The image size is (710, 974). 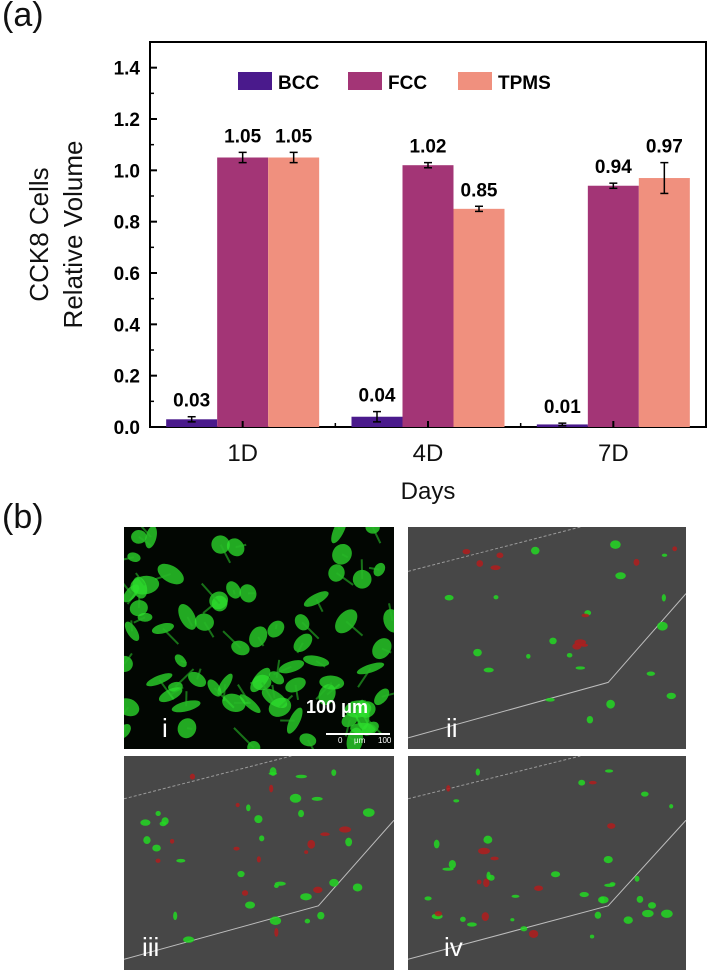 What do you see at coordinates (255, 81) in the screenshot?
I see `legend-swatch-bcc` at bounding box center [255, 81].